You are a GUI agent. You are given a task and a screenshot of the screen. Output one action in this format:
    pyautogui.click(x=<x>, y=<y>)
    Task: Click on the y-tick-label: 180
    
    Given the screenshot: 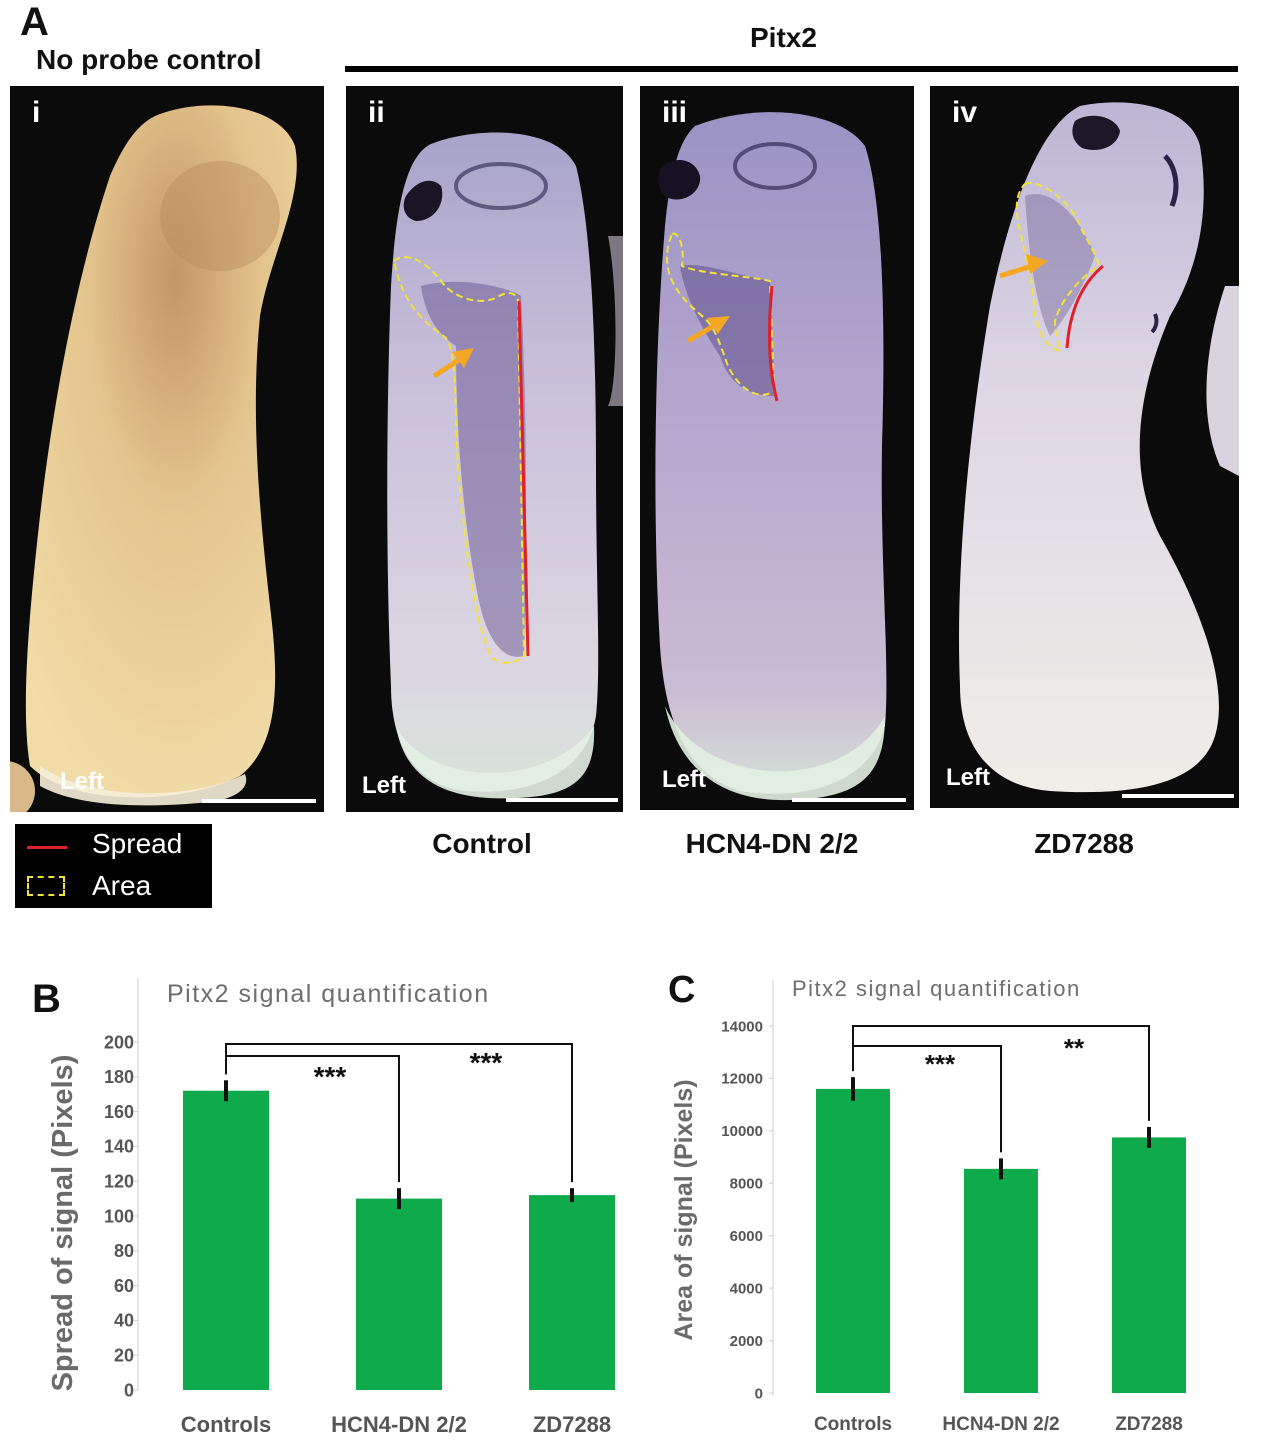 What is the action you would take?
    pyautogui.click(x=119, y=1077)
    